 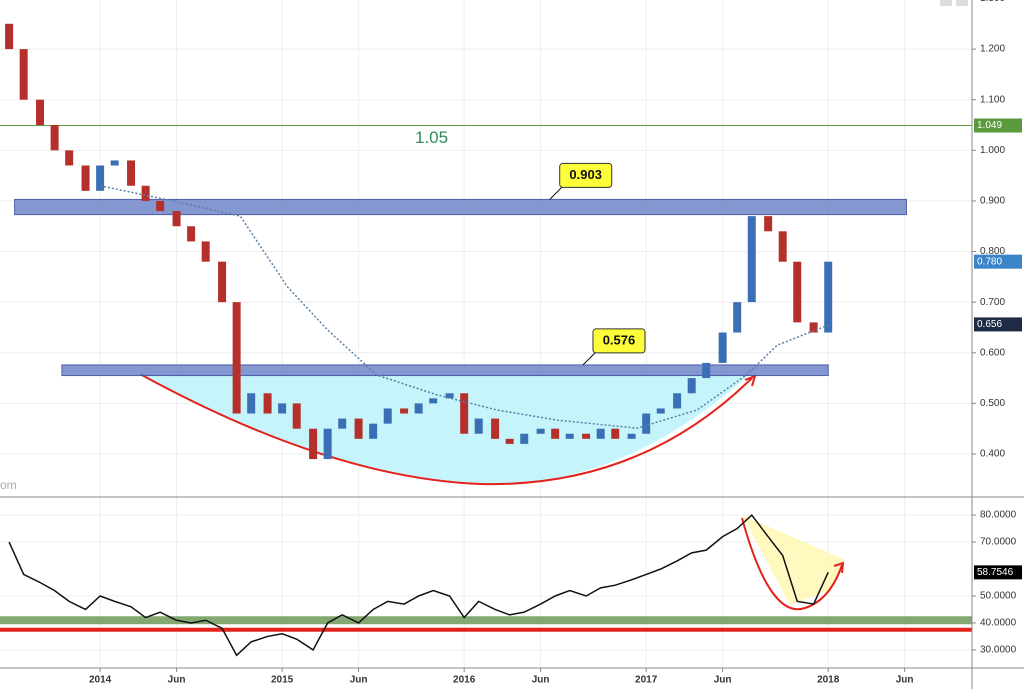 What do you see at coordinates (992, 352) in the screenshot?
I see `y-tick-label: 0.600` at bounding box center [992, 352].